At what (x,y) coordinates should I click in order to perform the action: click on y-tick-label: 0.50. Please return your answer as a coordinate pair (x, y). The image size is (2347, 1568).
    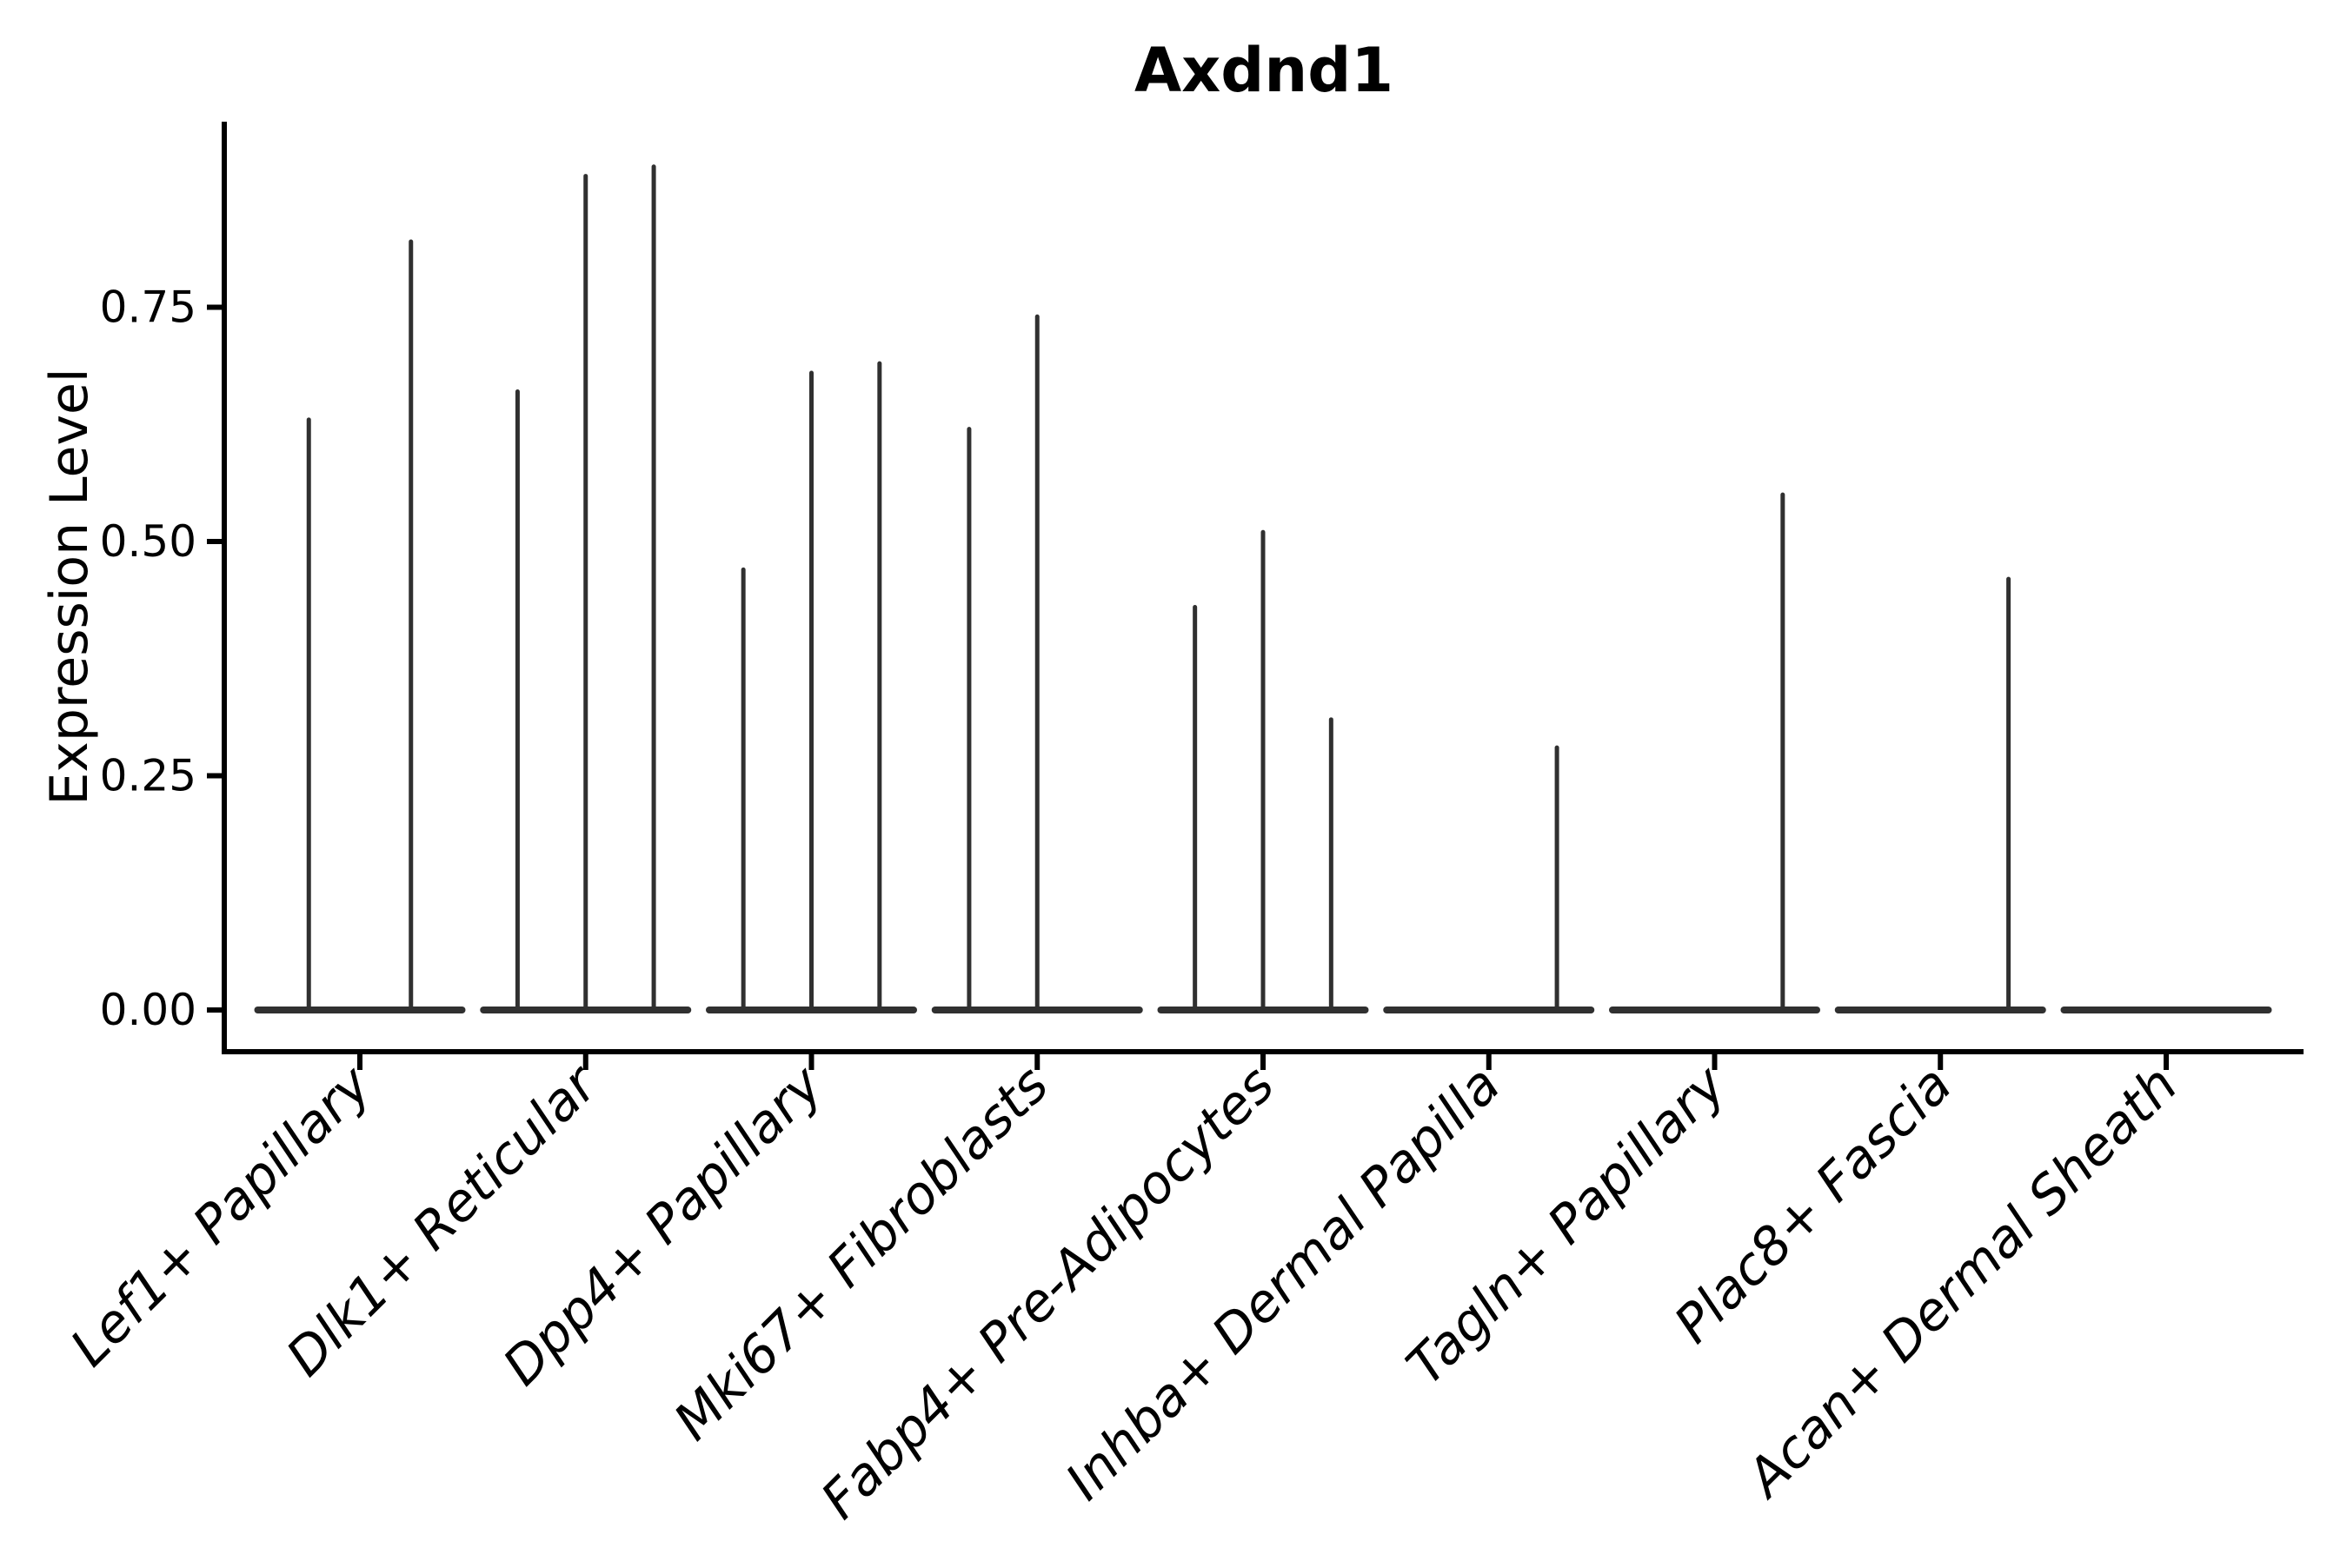
    Looking at the image, I should click on (148, 541).